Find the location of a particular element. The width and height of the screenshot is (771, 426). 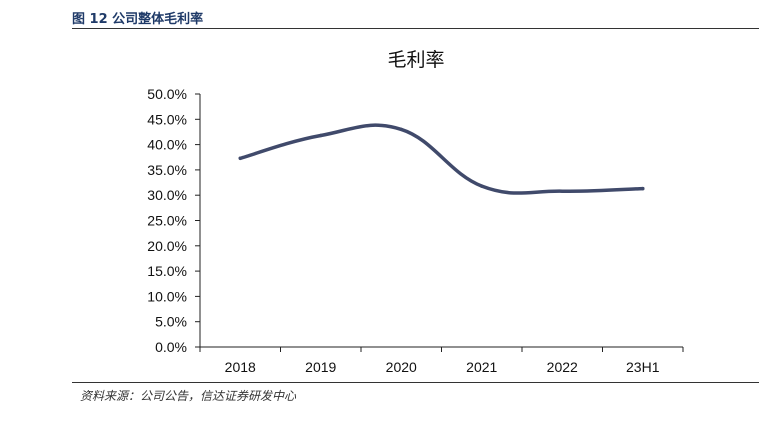

y-tick-label: 45.0% is located at coordinates (167, 119).